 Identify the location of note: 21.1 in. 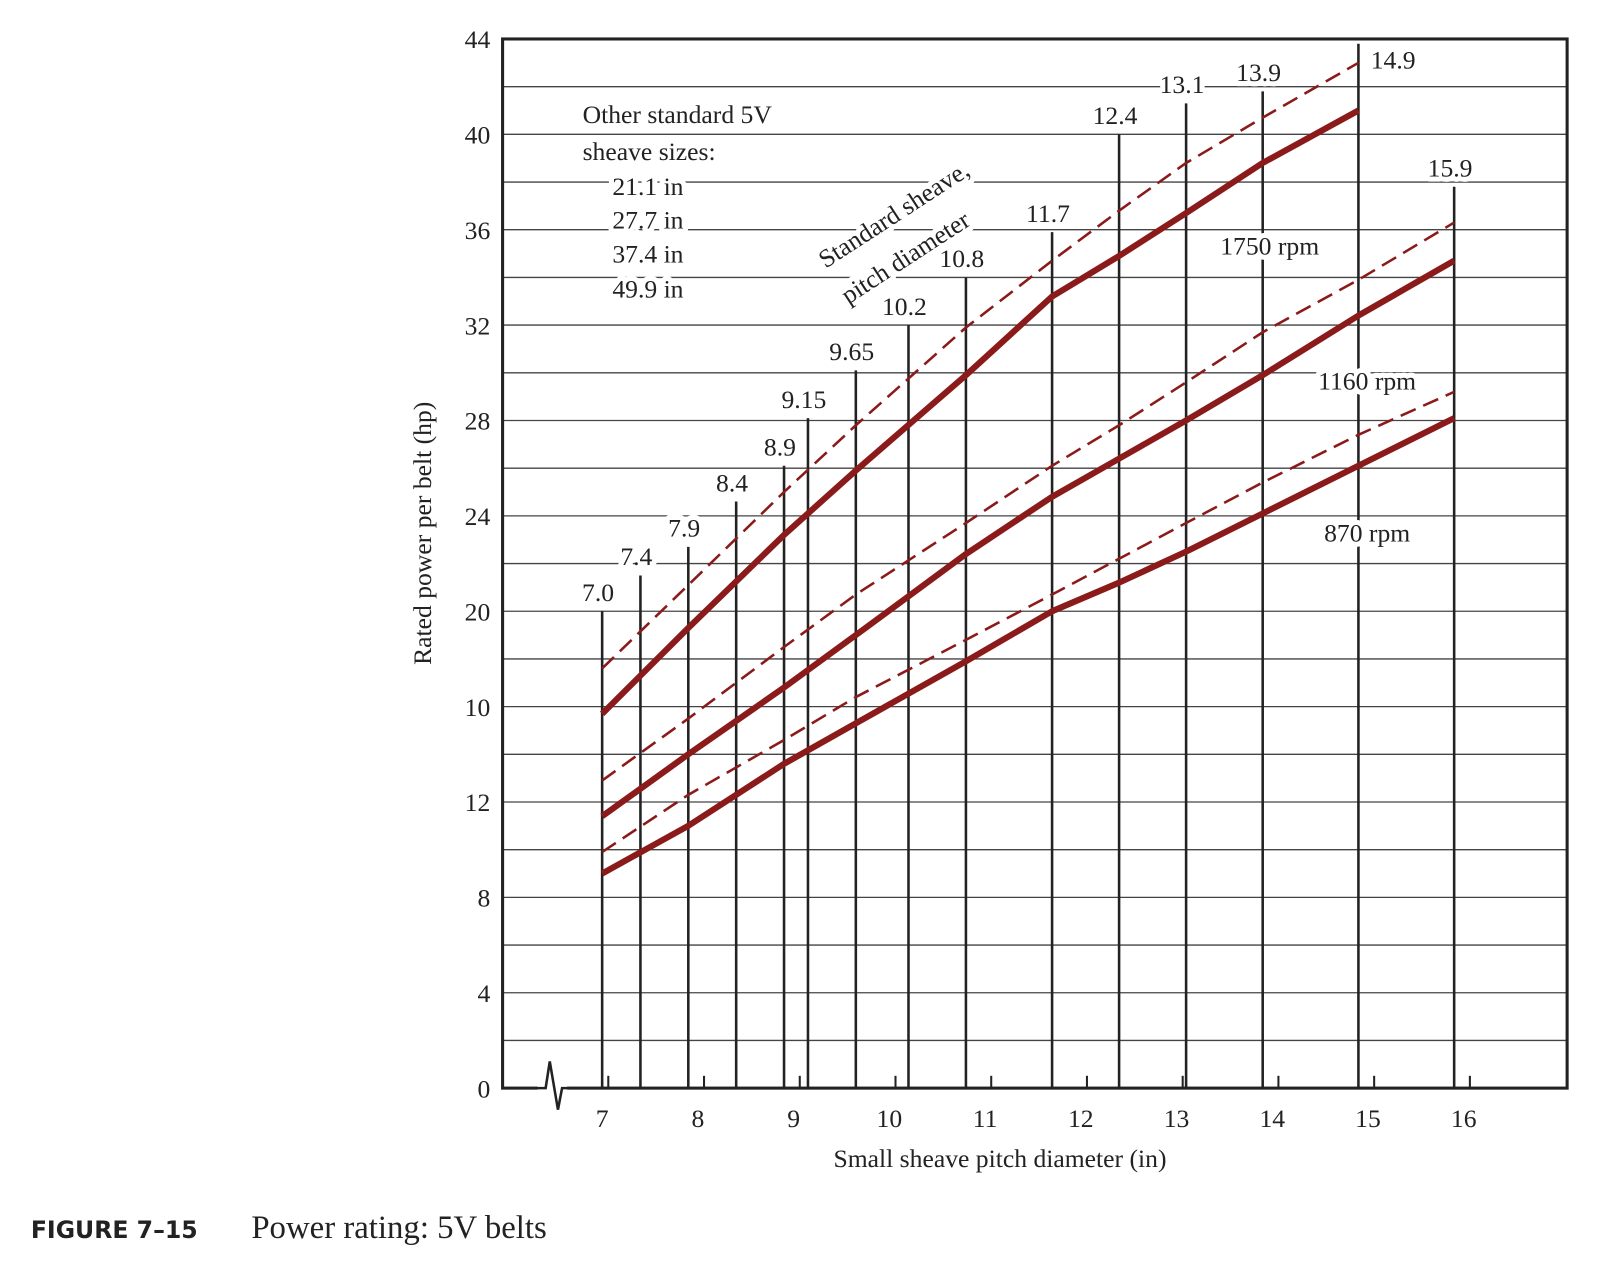
(647, 186).